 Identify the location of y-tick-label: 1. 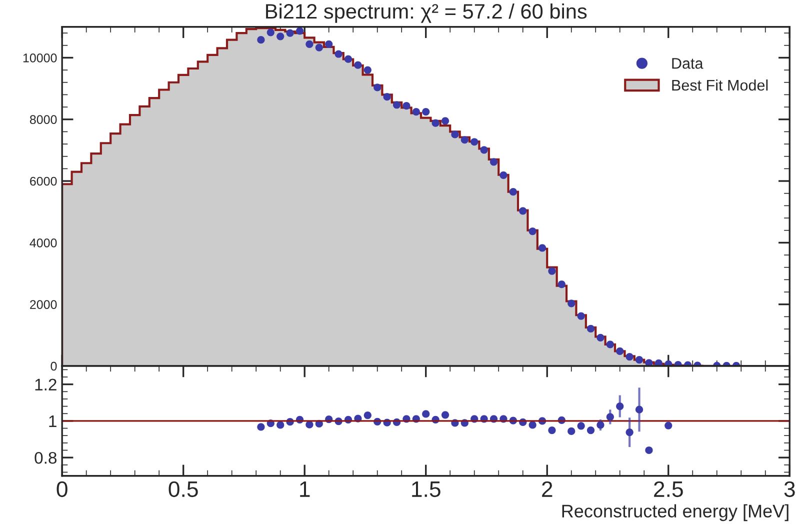
(52, 421).